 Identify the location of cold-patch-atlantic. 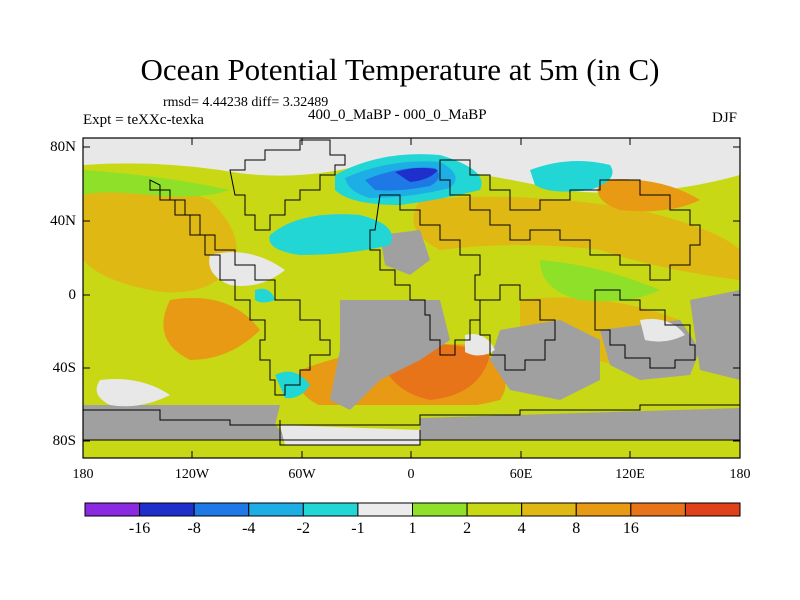
(330, 234).